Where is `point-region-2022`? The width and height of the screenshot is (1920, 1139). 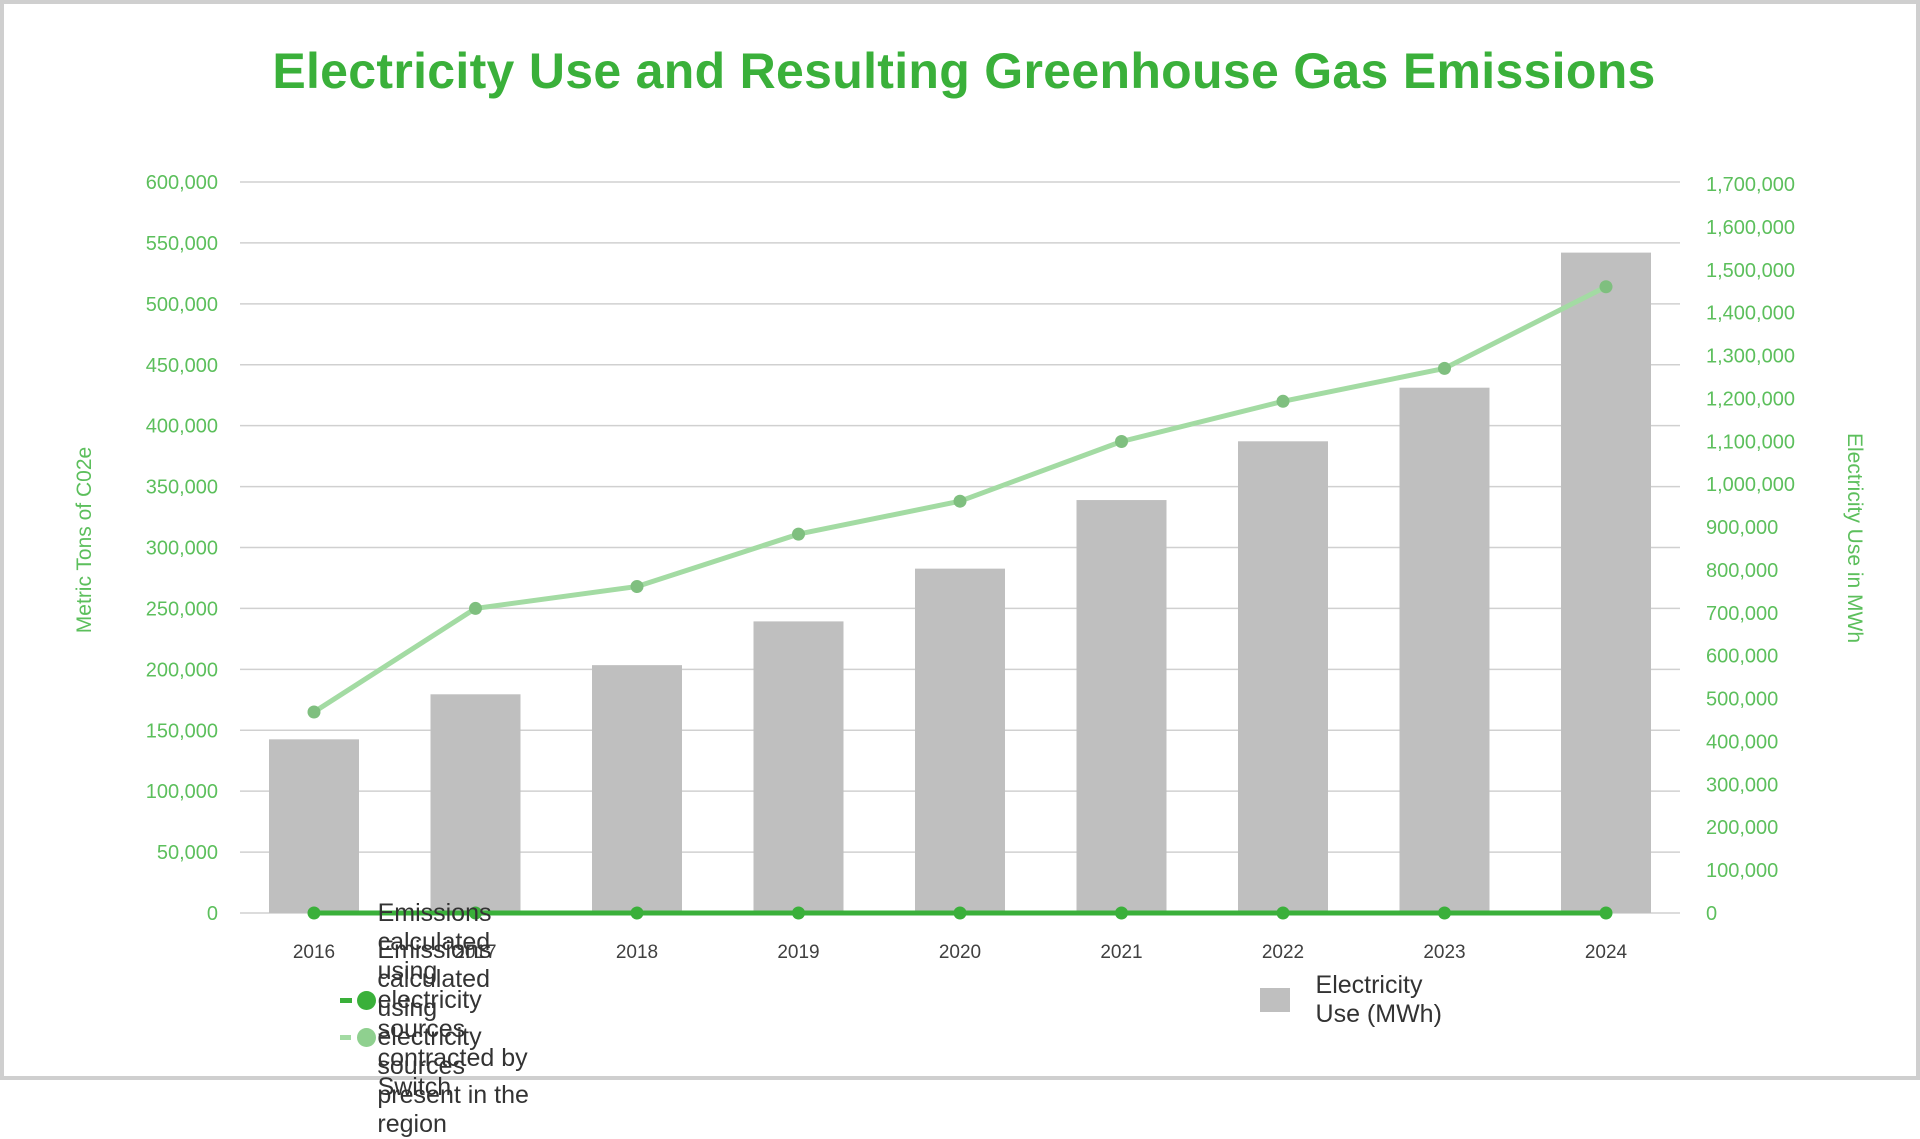 point-region-2022 is located at coordinates (1283, 401).